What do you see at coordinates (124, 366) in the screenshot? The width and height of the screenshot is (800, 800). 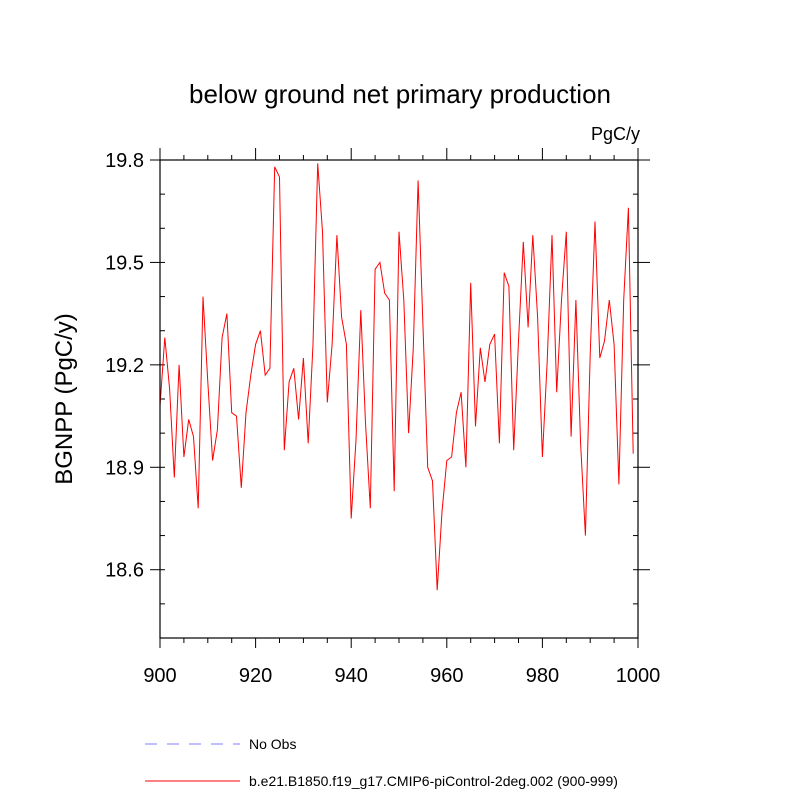 I see `y-tick-label: 19.2` at bounding box center [124, 366].